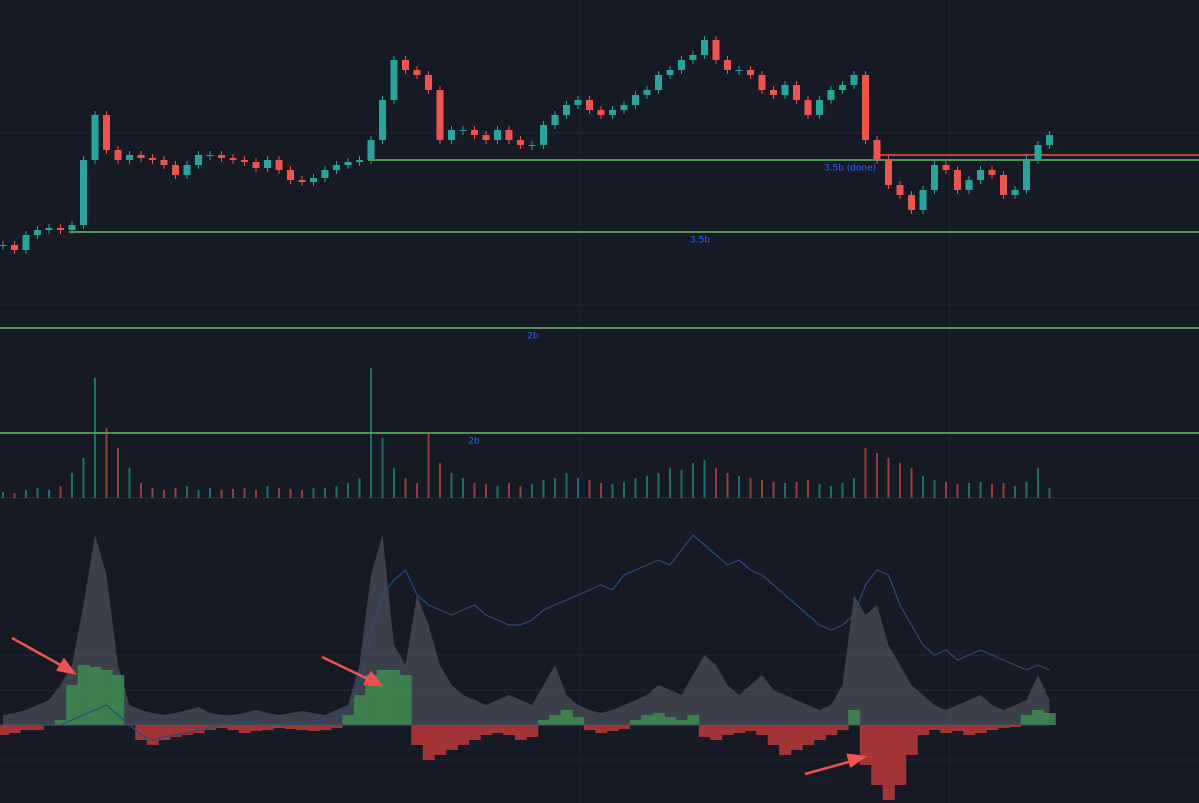  I want to click on level-label: 3.5b, so click(700, 241).